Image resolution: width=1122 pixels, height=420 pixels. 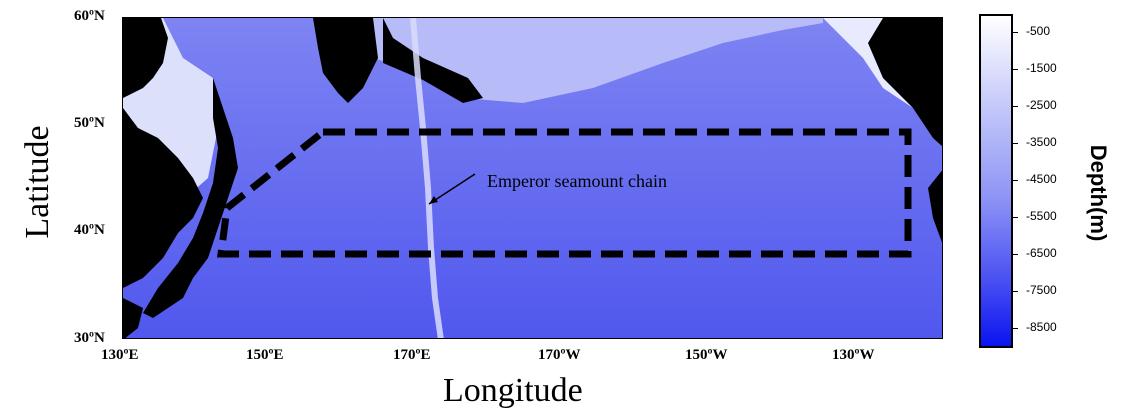 I want to click on colorbar-label: -4500, so click(x=1041, y=179).